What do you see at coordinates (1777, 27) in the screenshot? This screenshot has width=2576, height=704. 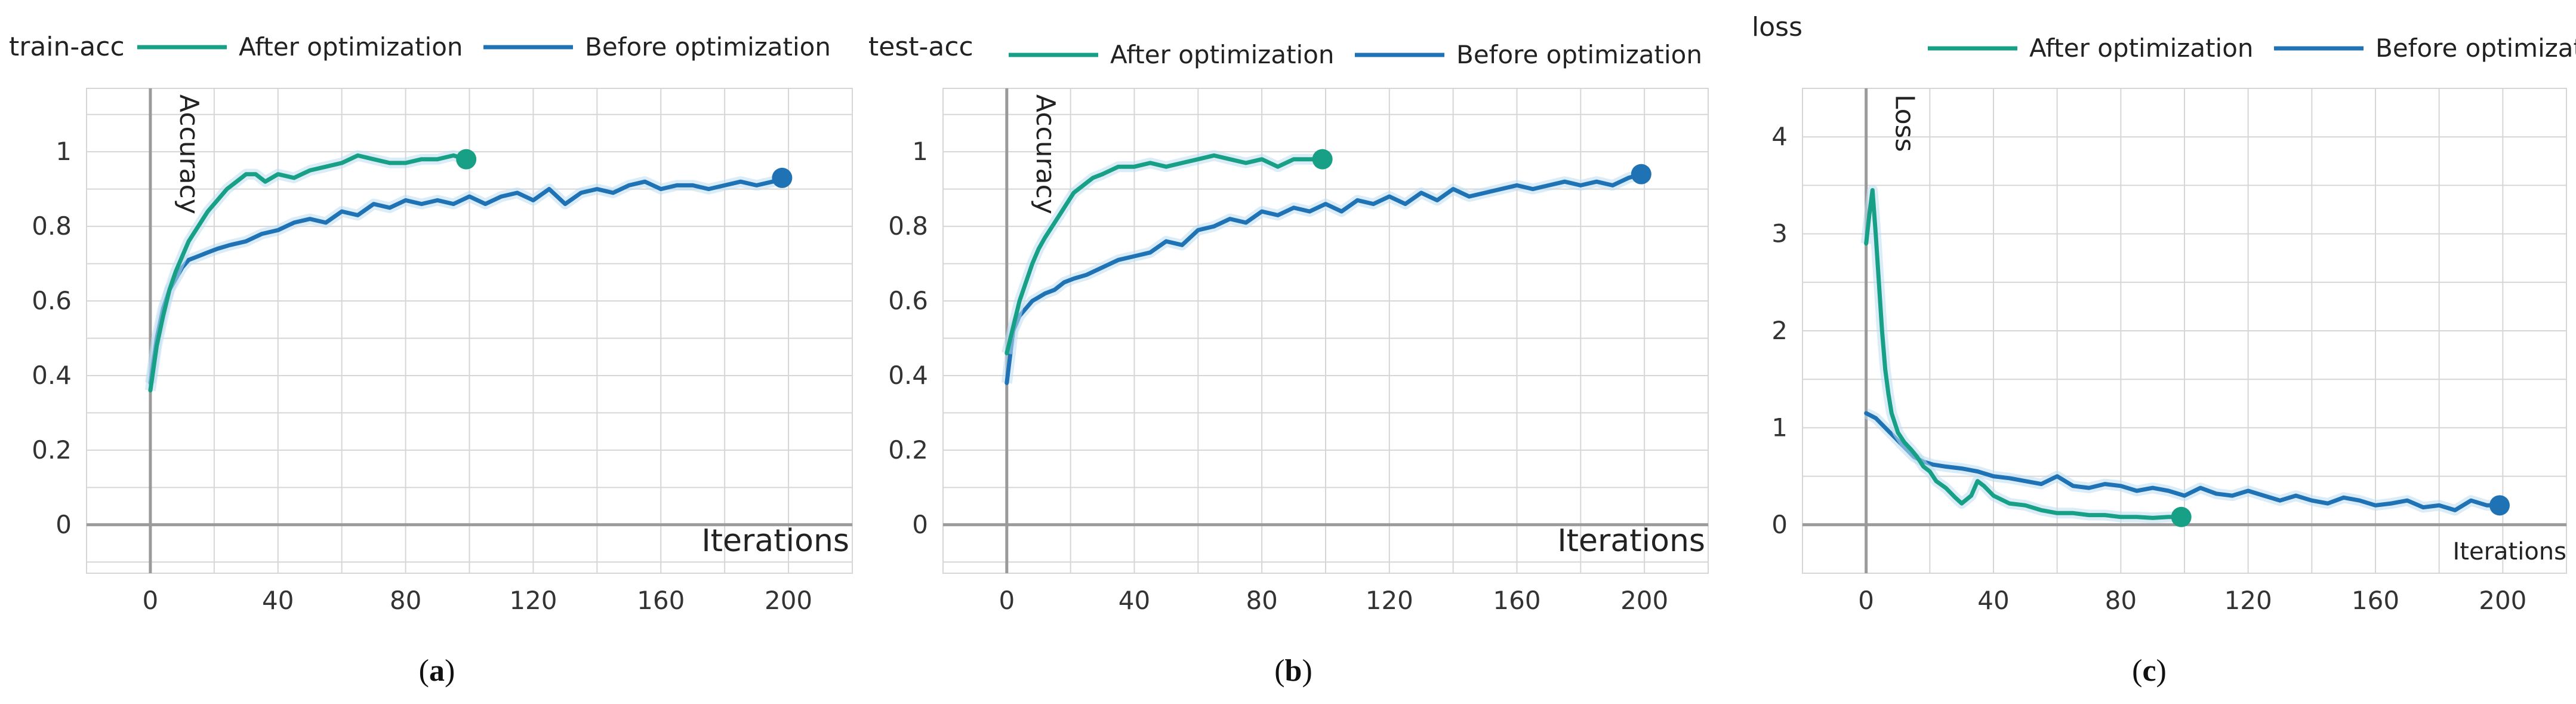 I see `panel-title: loss` at bounding box center [1777, 27].